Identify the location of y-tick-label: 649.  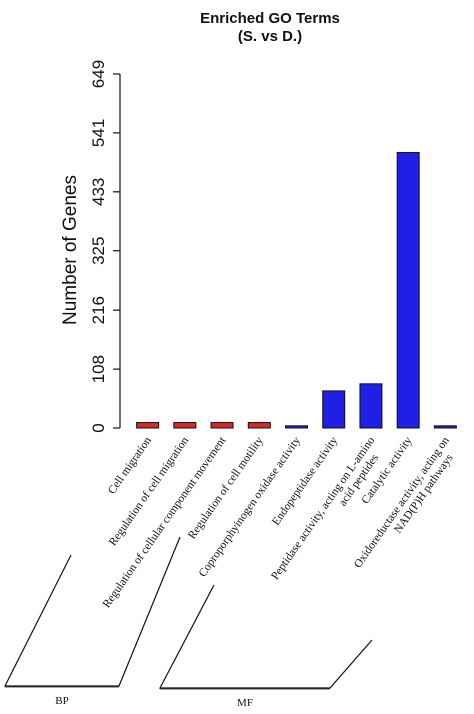
(98, 74).